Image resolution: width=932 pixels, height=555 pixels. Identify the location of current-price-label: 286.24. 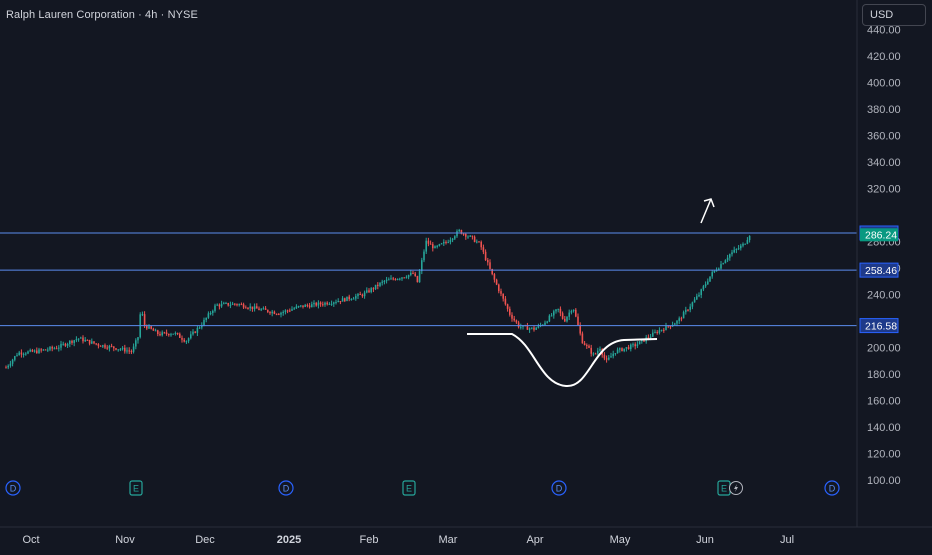
(881, 235).